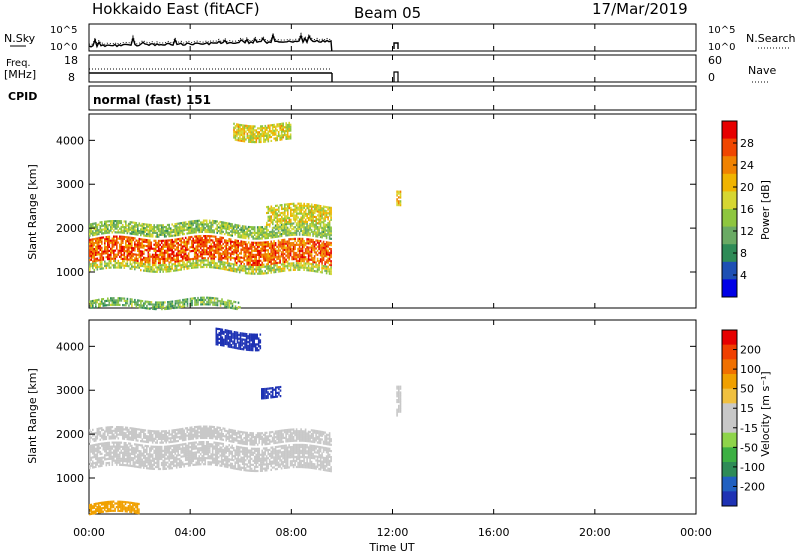 The width and height of the screenshot is (800, 554). I want to click on colorbar-tick-label: 28, so click(747, 143).